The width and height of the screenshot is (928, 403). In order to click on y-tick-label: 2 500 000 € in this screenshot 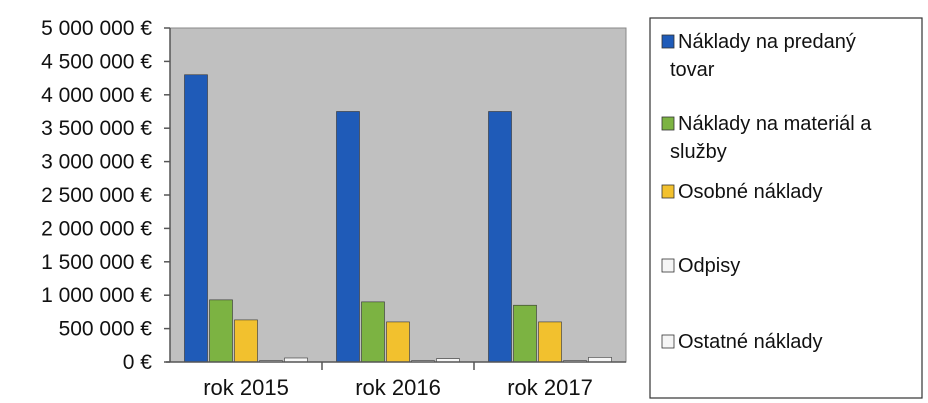, I will do `click(96, 195)`.